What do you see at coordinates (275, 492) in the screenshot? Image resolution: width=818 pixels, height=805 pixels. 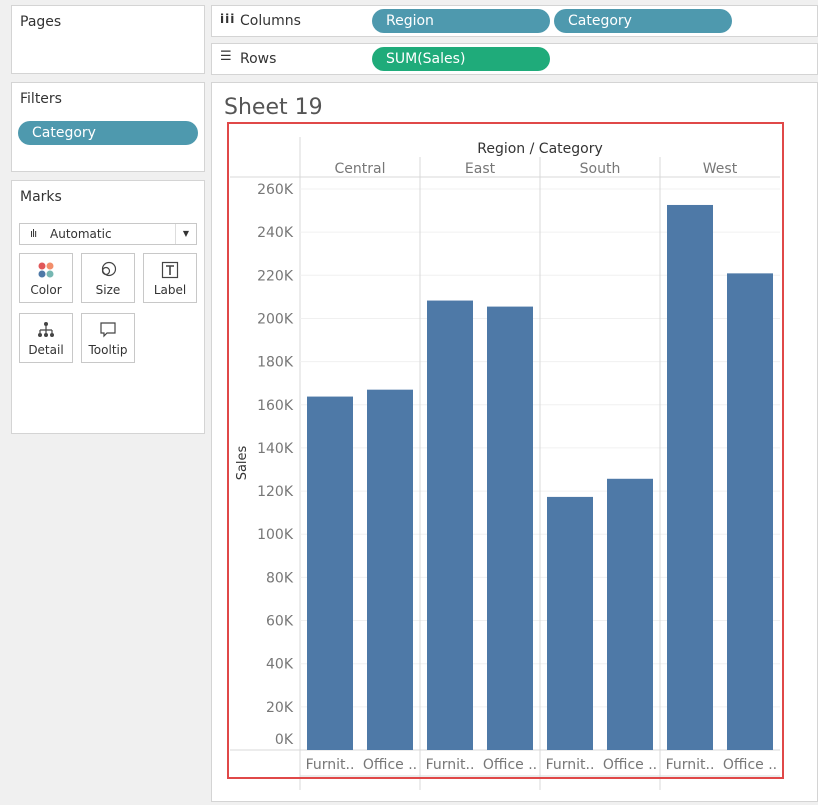 I see `y-tick-label: 120K` at bounding box center [275, 492].